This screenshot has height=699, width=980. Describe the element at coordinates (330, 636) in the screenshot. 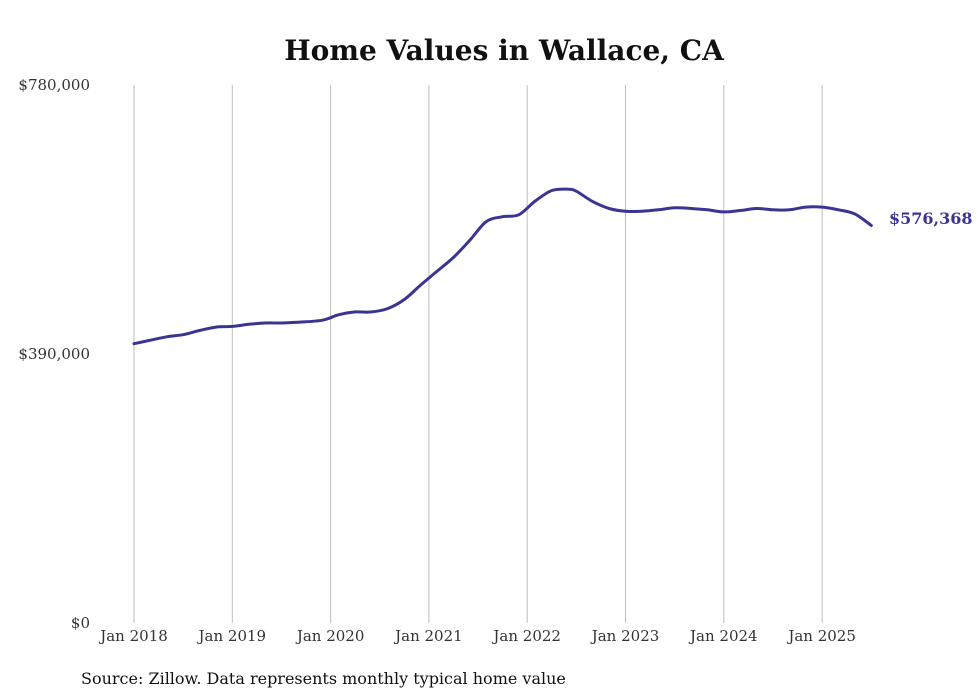

I see `x-tick-label-2020-01: Jan 2020` at that location.